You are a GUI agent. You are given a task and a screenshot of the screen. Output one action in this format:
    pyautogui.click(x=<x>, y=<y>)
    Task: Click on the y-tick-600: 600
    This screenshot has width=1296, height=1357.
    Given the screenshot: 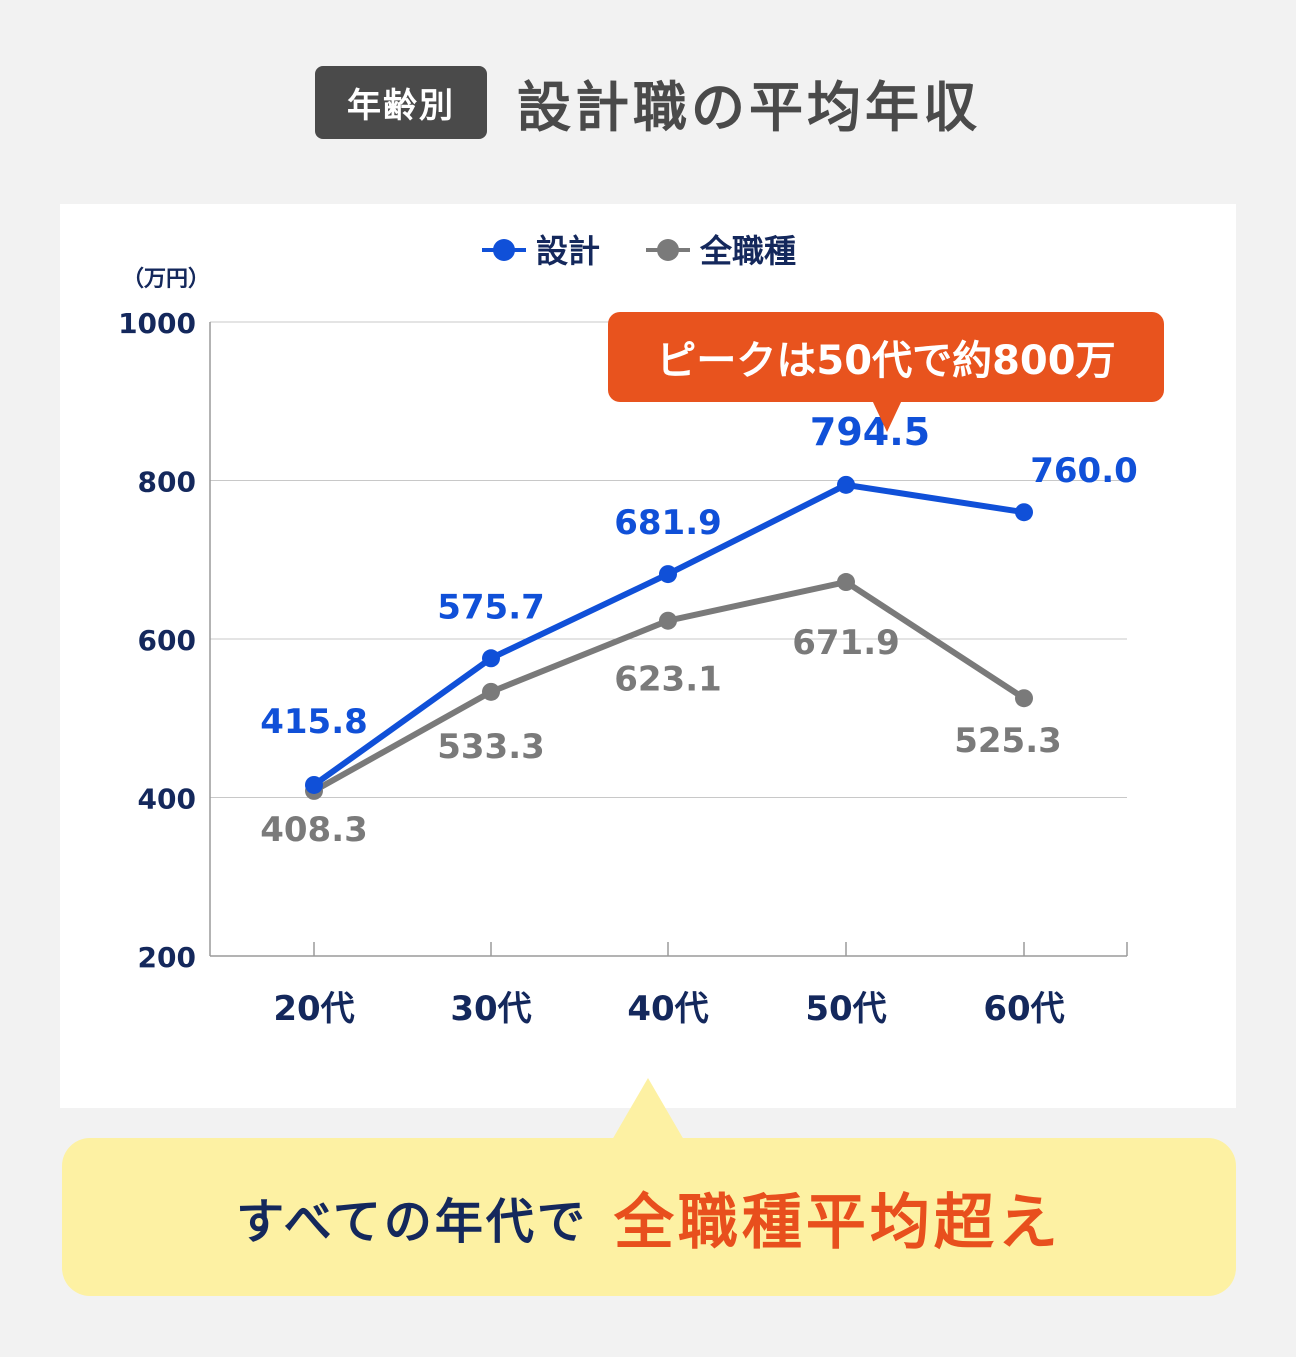 What is the action you would take?
    pyautogui.click(x=167, y=640)
    